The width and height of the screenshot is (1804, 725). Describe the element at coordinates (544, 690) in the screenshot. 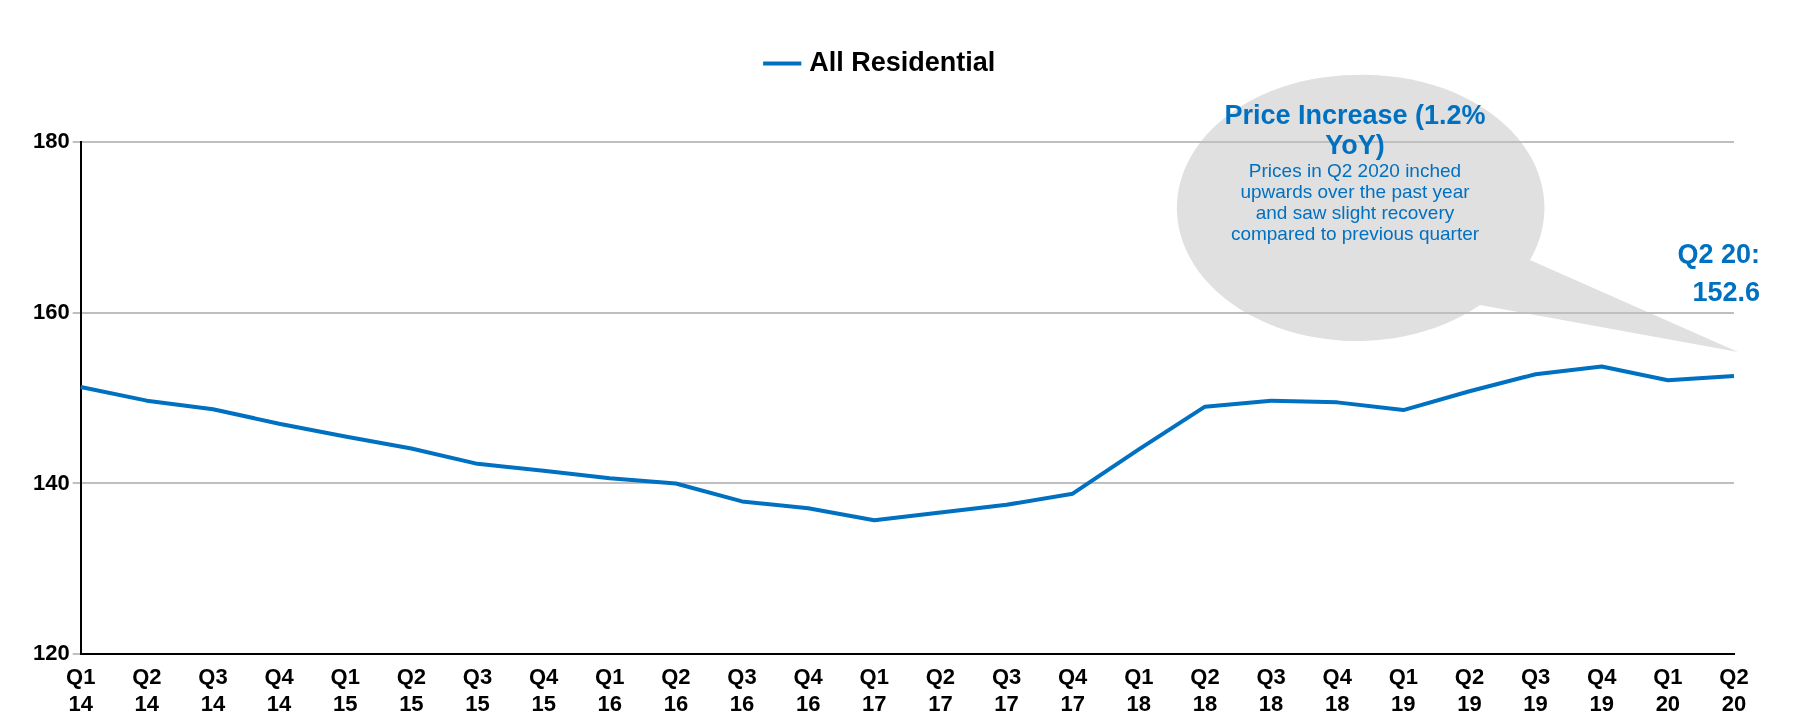

I see `x-tick-label: Q4 15` at that location.